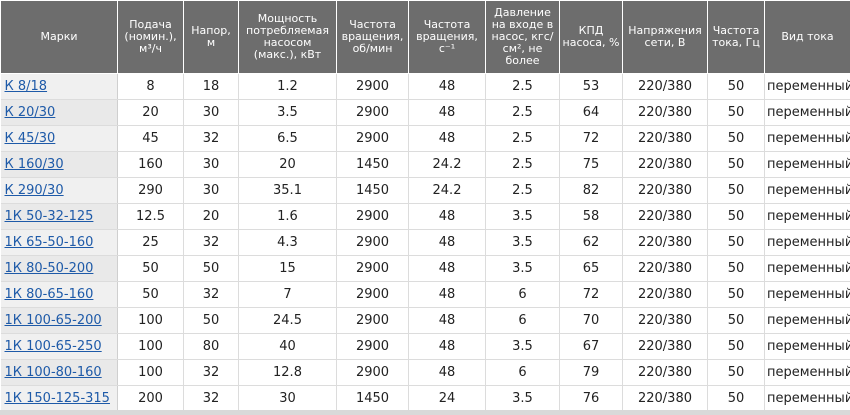 The image size is (850, 415). Describe the element at coordinates (287, 320) in the screenshot. I see `power-cell: 24.5` at that location.